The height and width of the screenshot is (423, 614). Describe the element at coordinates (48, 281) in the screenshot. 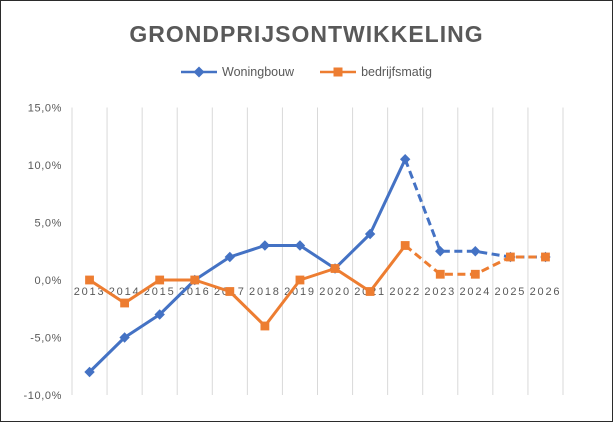

I see `y-axis-tick-label: 0,0%` at that location.